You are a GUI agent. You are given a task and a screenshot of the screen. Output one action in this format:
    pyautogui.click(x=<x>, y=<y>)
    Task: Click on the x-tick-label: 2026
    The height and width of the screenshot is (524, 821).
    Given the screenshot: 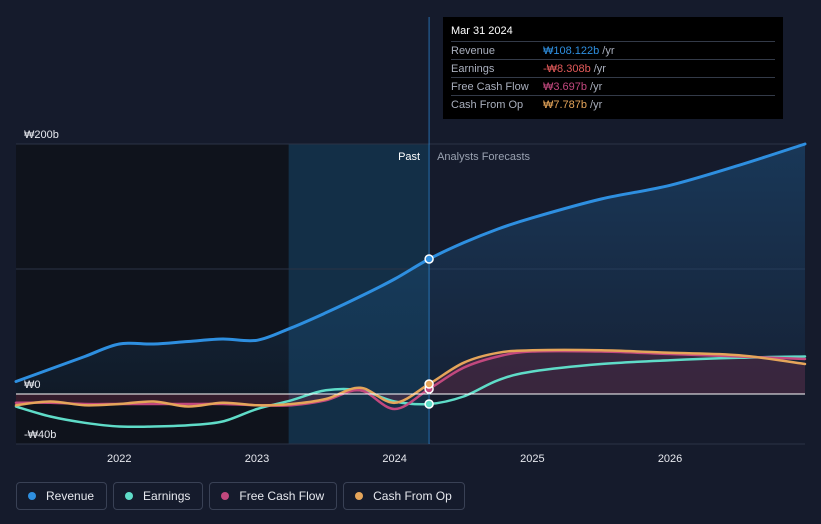 What is the action you would take?
    pyautogui.click(x=670, y=459)
    